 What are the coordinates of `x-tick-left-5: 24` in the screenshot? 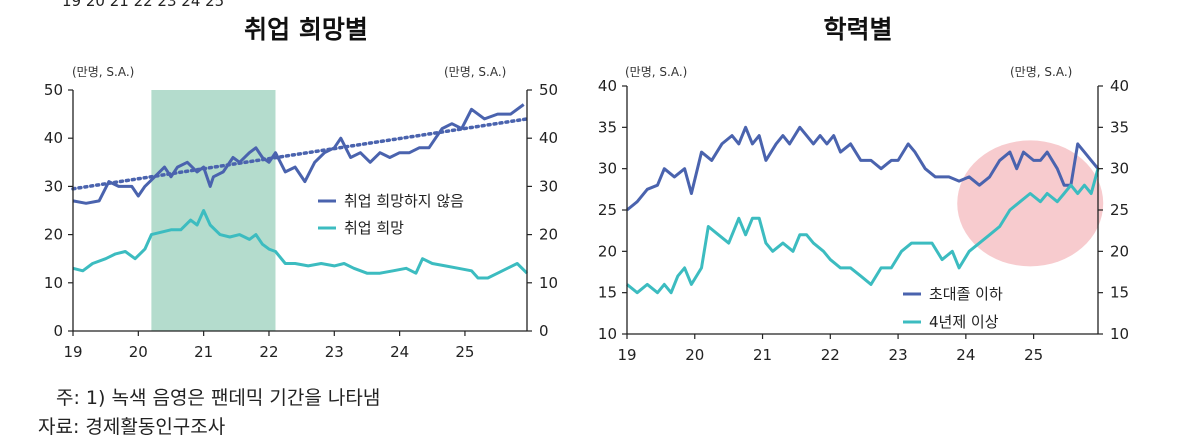 It's located at (399, 352).